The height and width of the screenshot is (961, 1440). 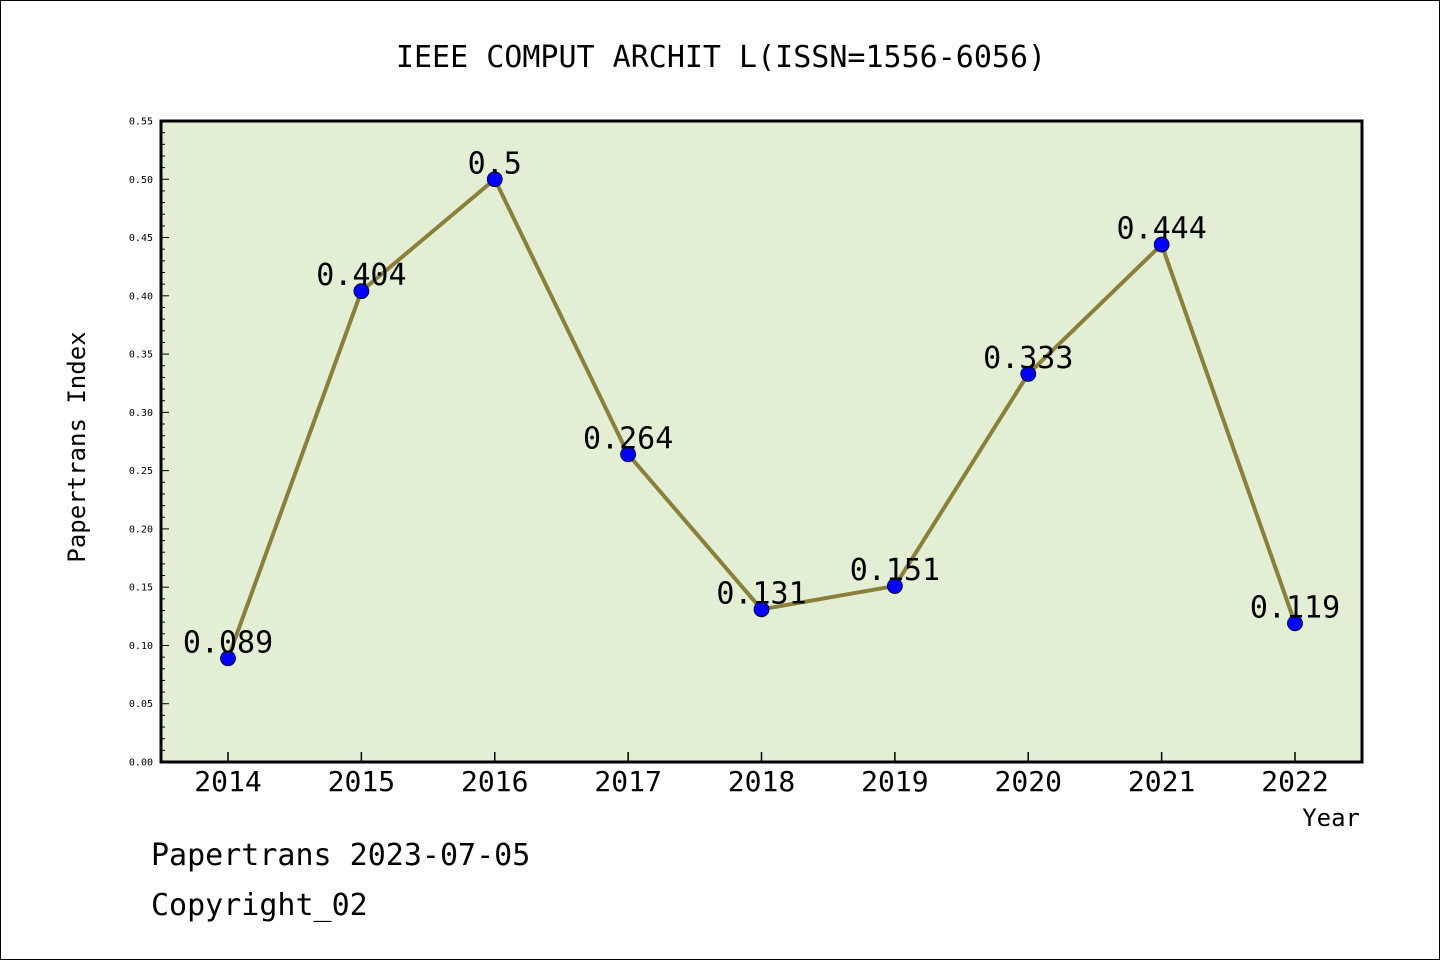 What do you see at coordinates (141, 122) in the screenshot?
I see `y-tick-label: 0.55` at bounding box center [141, 122].